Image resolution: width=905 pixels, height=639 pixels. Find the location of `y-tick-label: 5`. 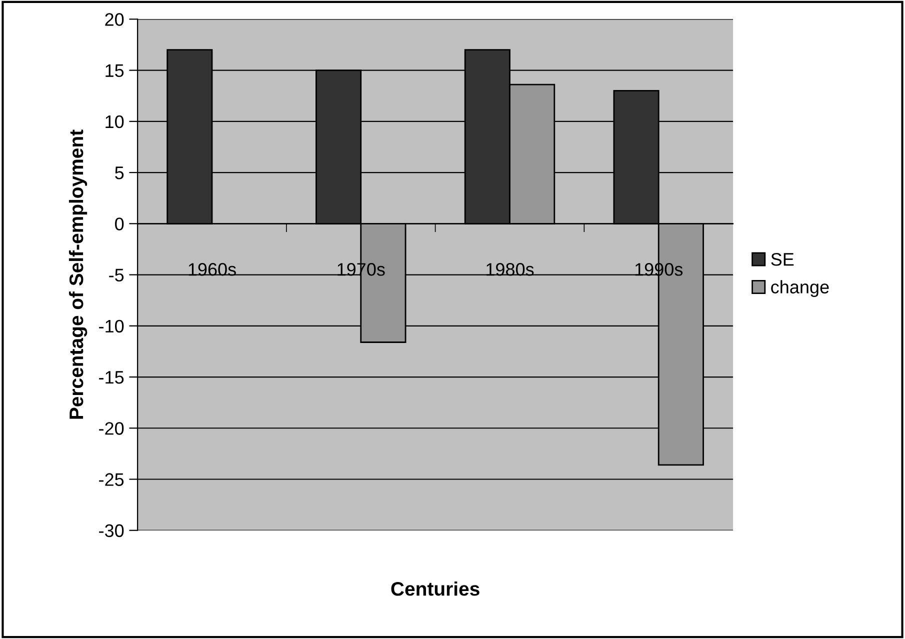

y-tick-label: 5 is located at coordinates (119, 173).